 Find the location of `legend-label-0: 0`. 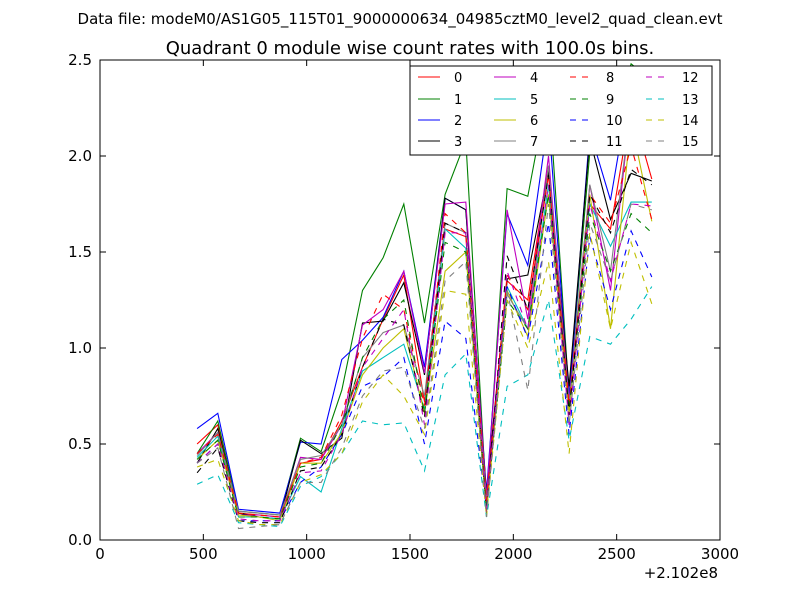

legend-label-0: 0 is located at coordinates (458, 78).